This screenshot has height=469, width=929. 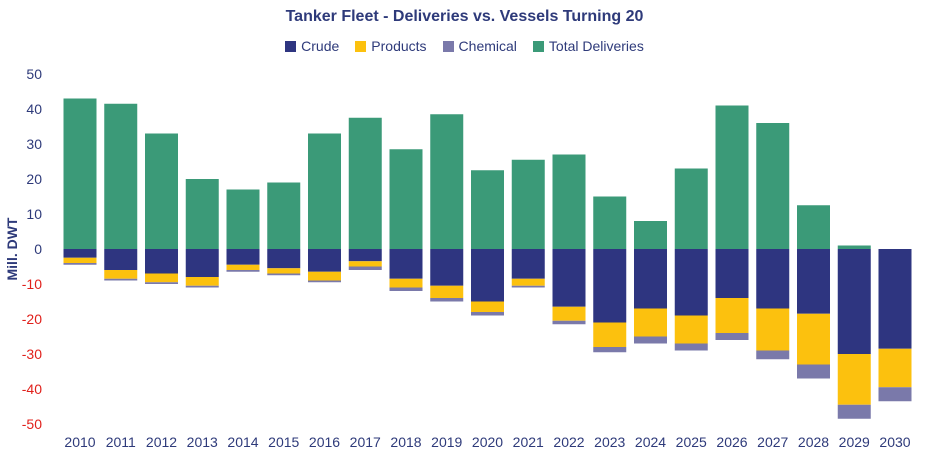 I want to click on y-tick-label: -20, so click(x=32, y=319).